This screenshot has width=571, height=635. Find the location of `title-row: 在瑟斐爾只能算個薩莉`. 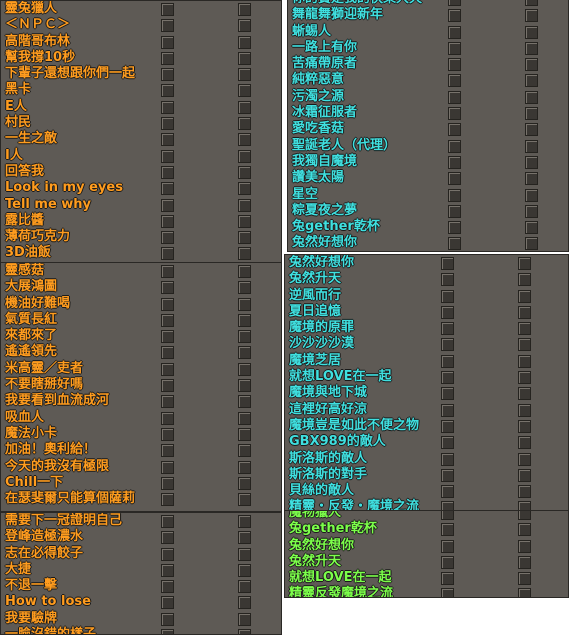

title-row: 在瑟斐爾只能算個薩莉 is located at coordinates (141, 499).